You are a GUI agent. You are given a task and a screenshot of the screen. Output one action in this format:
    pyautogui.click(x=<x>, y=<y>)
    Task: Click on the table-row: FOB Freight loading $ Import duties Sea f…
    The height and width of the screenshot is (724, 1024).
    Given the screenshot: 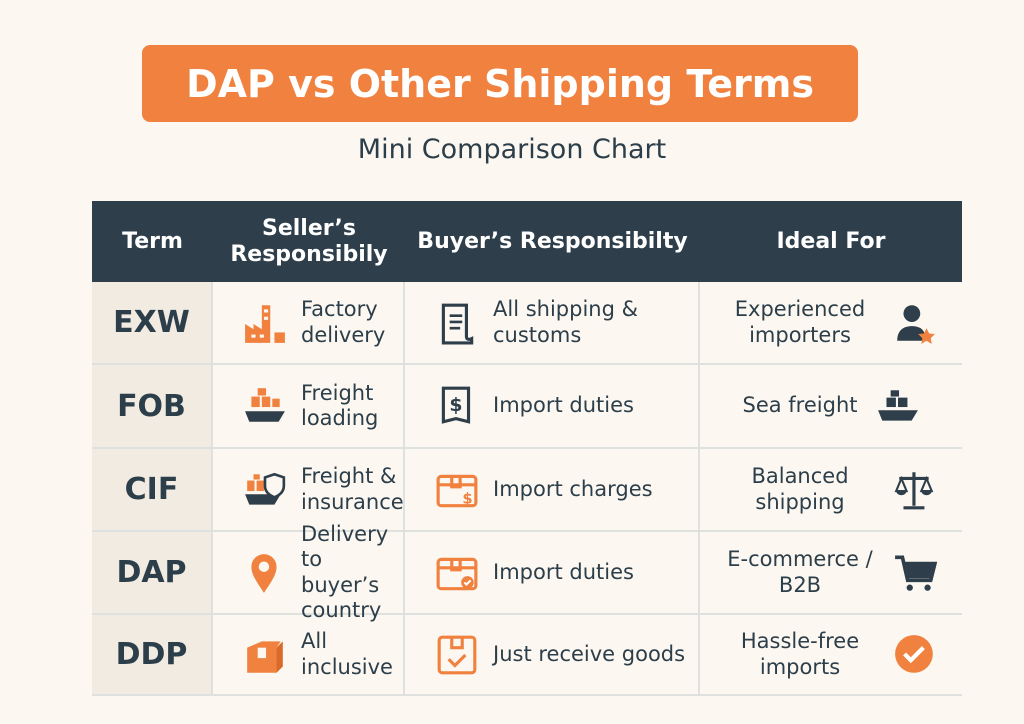 What is the action you would take?
    pyautogui.click(x=527, y=407)
    